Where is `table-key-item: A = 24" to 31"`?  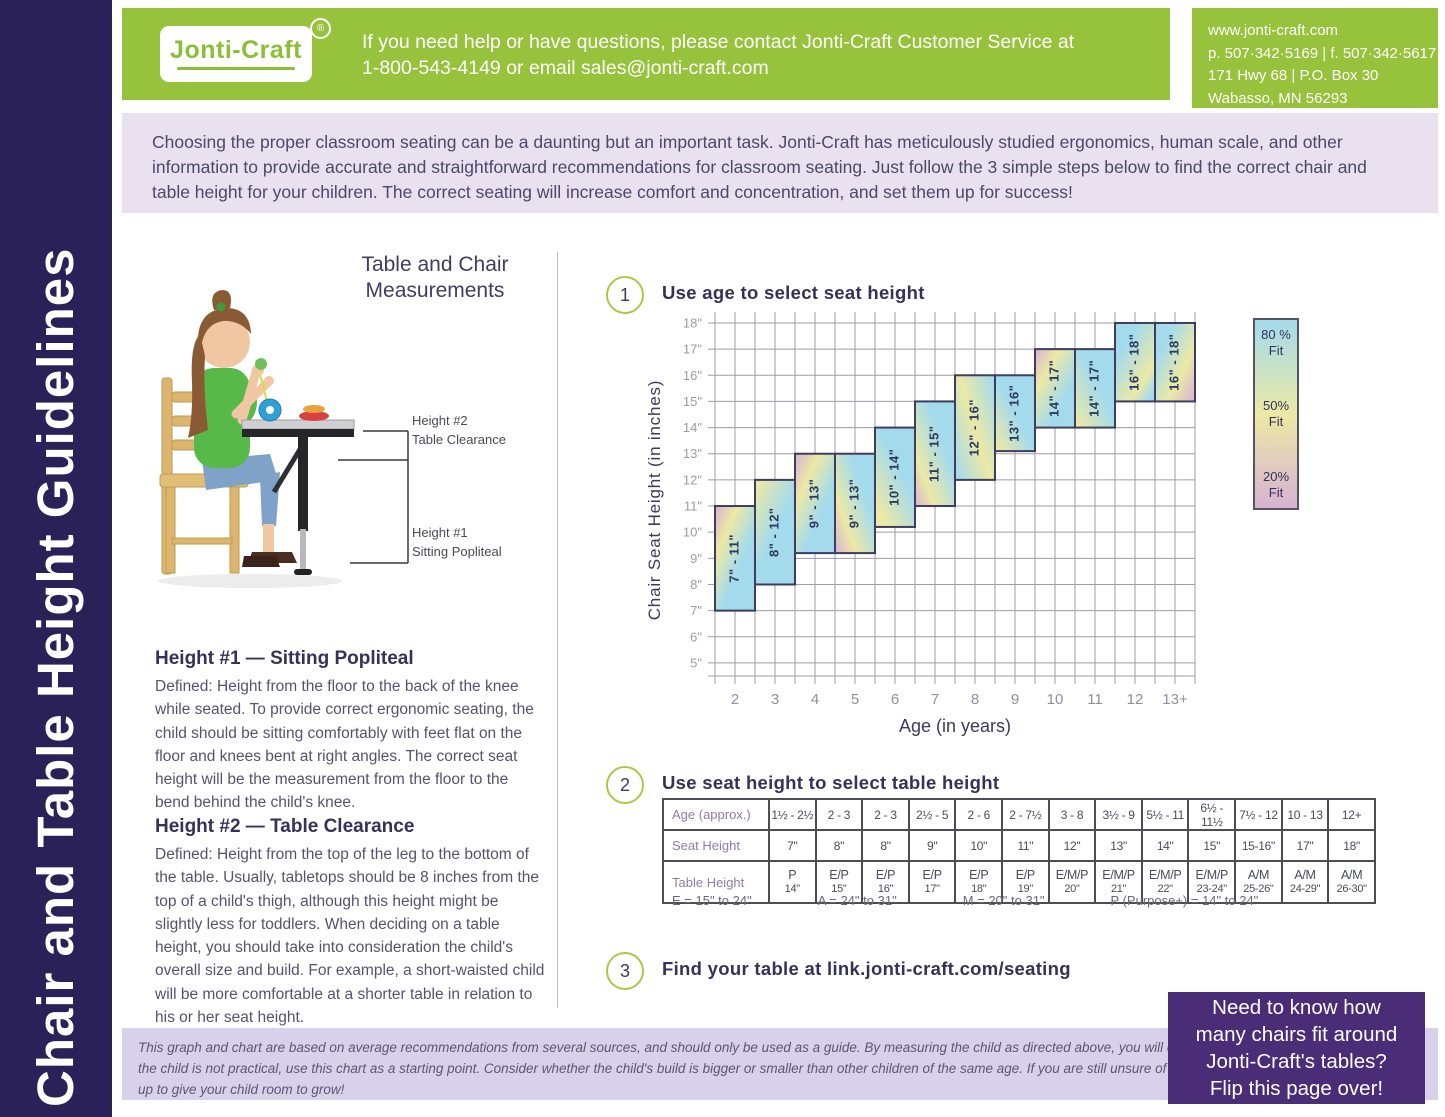
table-key-item: A = 24" to 31" is located at coordinates (857, 900).